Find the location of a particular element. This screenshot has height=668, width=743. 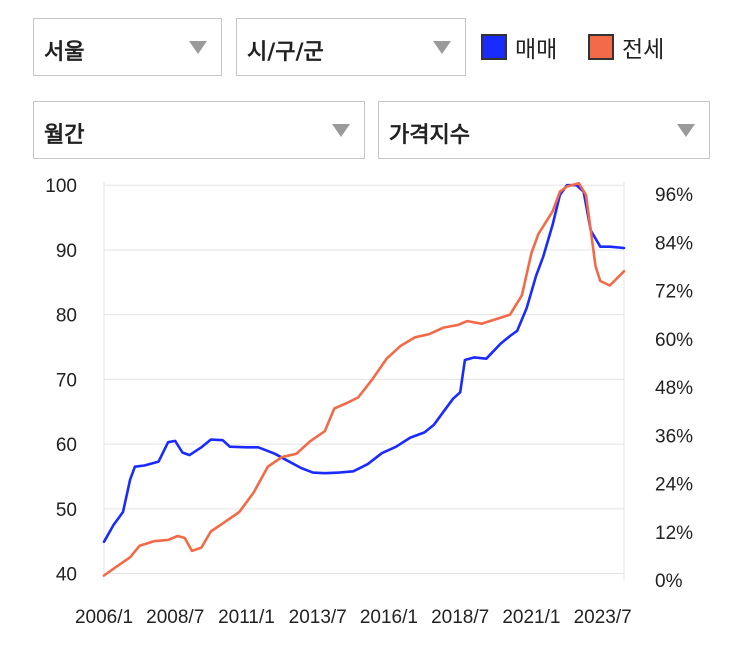

x-tick-label: 2016/1 is located at coordinates (389, 617).